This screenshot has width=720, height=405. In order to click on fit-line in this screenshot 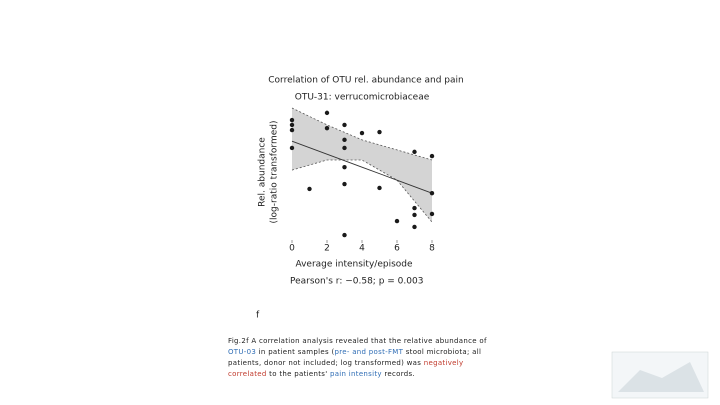, I will do `click(362, 167)`.